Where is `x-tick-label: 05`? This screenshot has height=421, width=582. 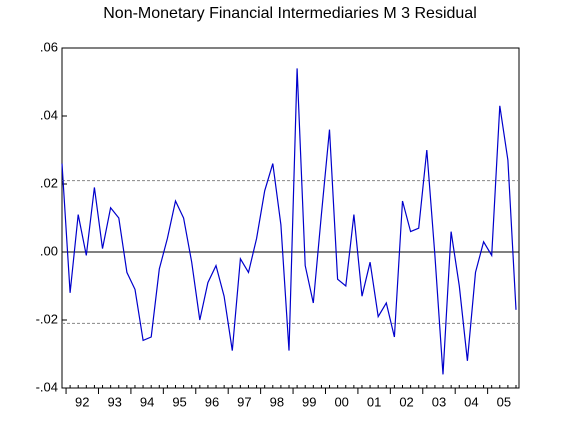 x-tick-label: 05 is located at coordinates (504, 401).